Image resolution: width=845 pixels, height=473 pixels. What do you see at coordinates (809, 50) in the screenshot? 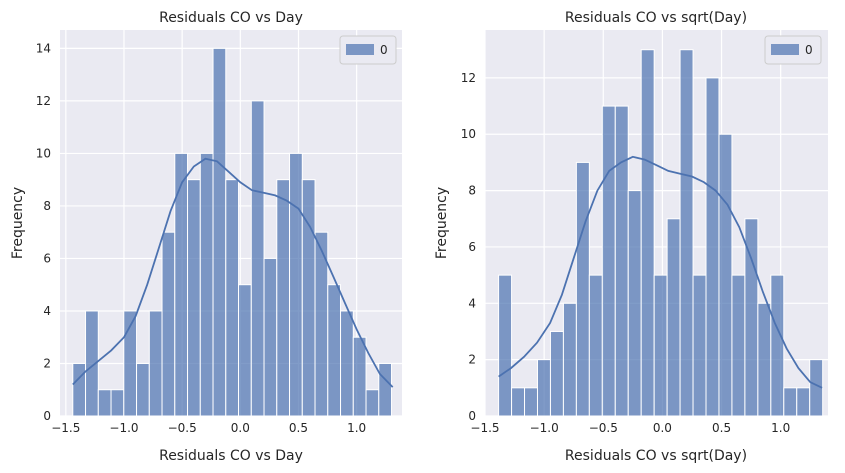
I see `legend-label-right: 0` at bounding box center [809, 50].